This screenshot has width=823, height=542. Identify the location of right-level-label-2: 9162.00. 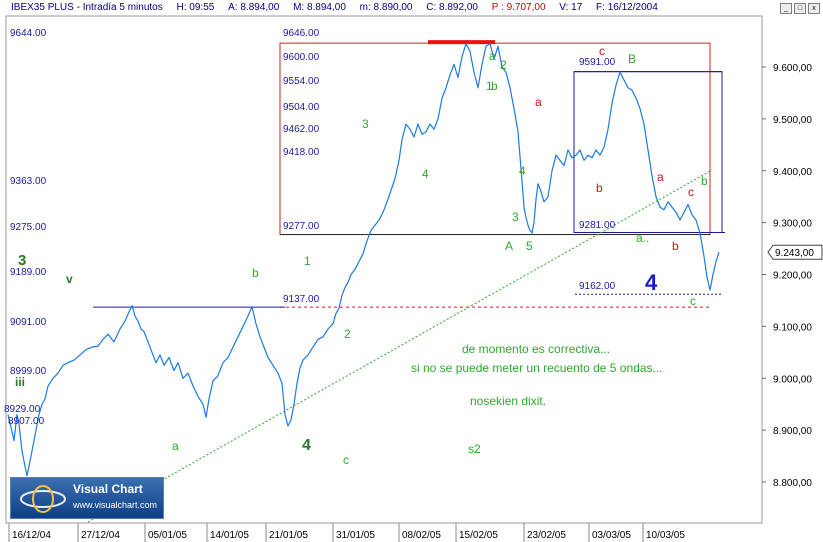
(597, 286).